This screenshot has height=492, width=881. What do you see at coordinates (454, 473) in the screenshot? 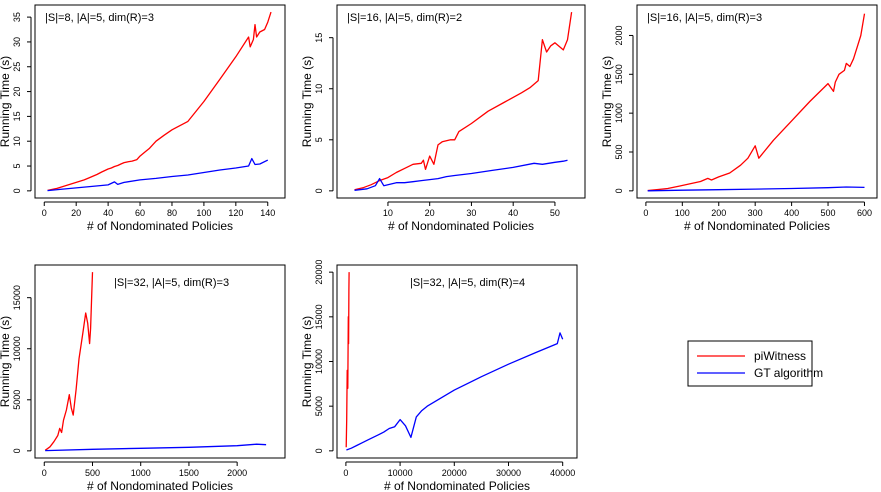
I see `x-tick-label: 20000` at bounding box center [454, 473].